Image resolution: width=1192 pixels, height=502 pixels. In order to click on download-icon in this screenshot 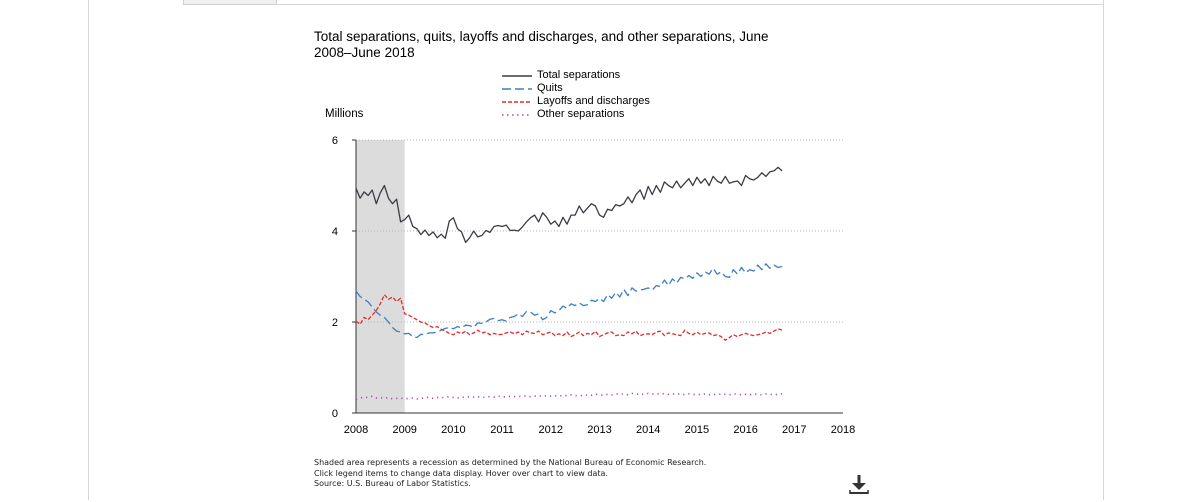, I will do `click(859, 484)`.